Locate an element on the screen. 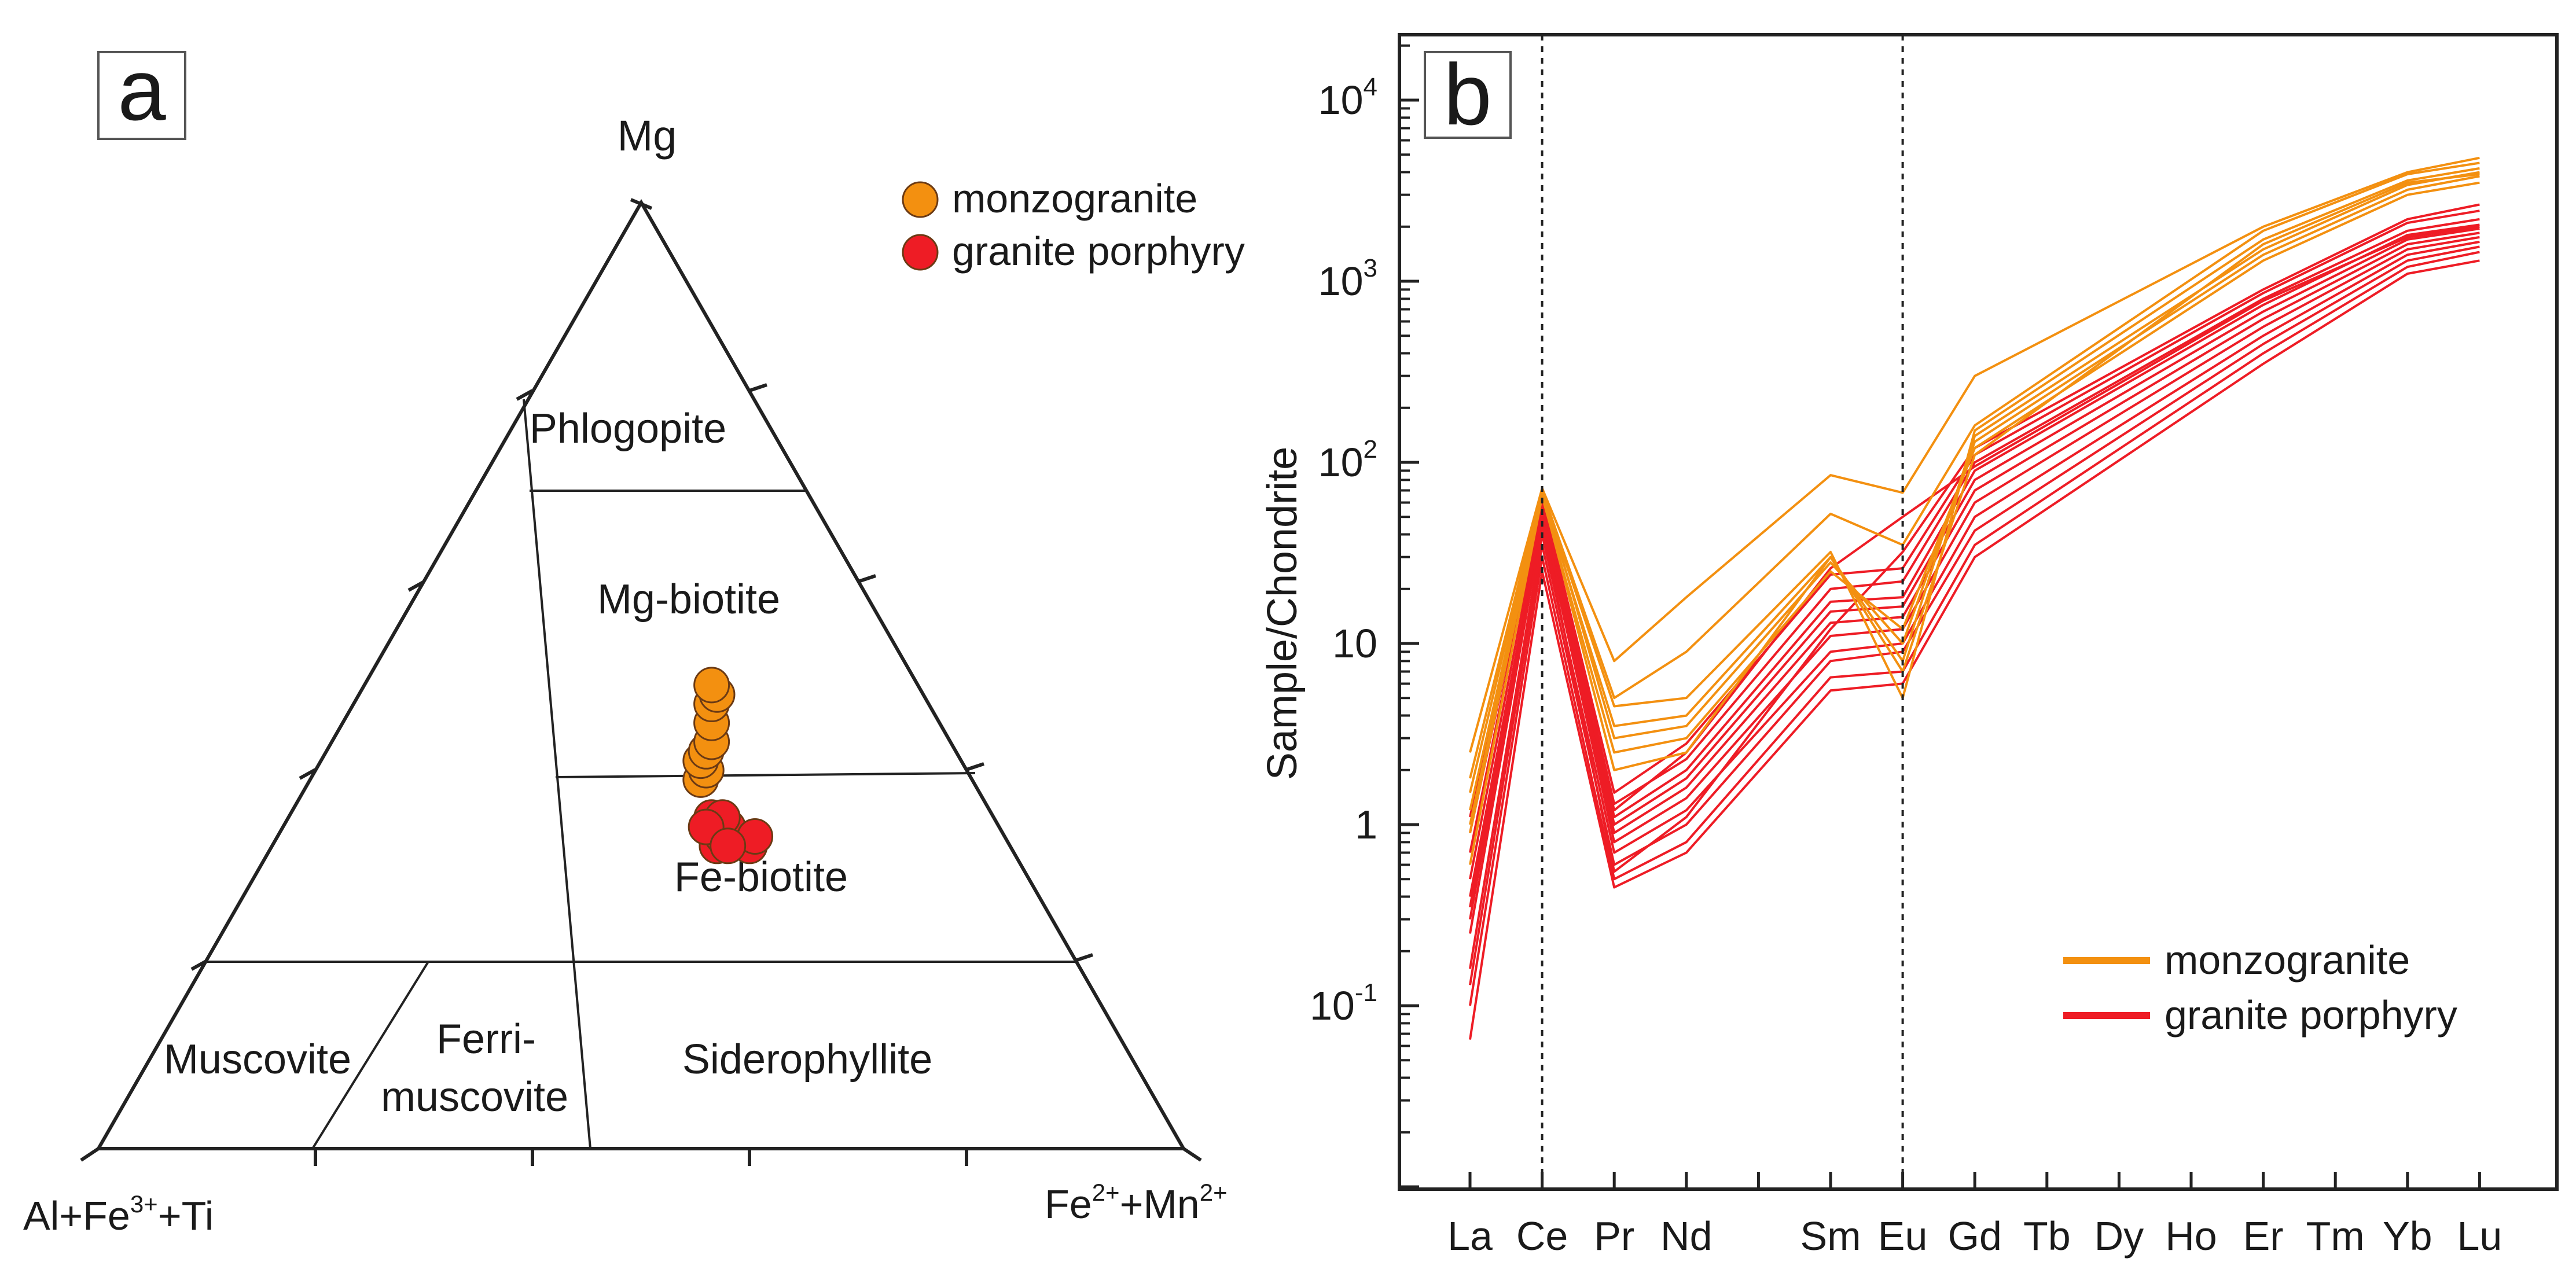  field-label-mg-biotite: Mg-biotite is located at coordinates (689, 599).